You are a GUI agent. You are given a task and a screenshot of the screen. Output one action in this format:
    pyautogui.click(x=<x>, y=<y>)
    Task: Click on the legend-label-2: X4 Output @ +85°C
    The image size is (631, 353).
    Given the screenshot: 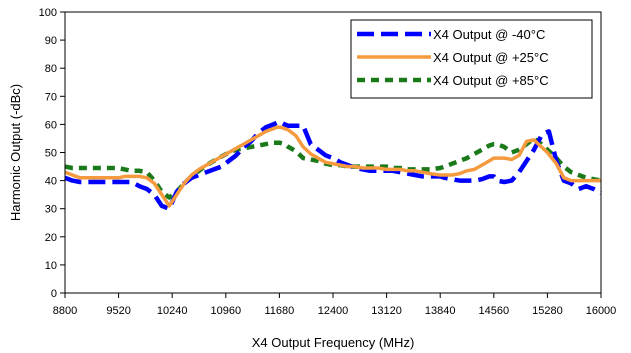 What is the action you would take?
    pyautogui.click(x=491, y=80)
    